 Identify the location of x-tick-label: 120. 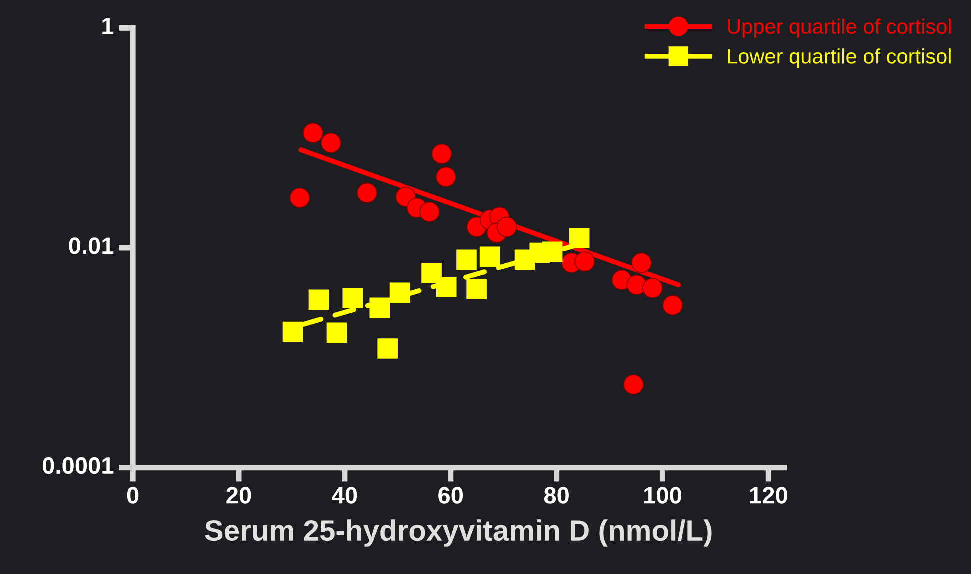
(769, 495).